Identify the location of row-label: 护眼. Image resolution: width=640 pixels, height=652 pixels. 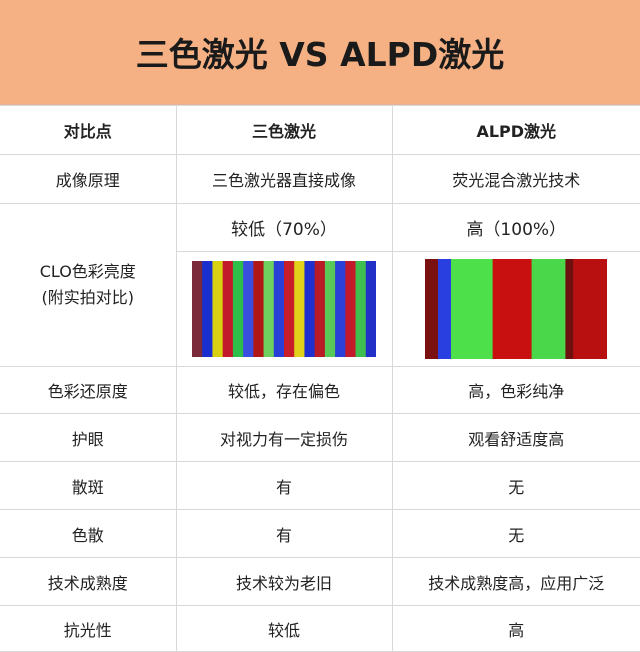
(88, 437).